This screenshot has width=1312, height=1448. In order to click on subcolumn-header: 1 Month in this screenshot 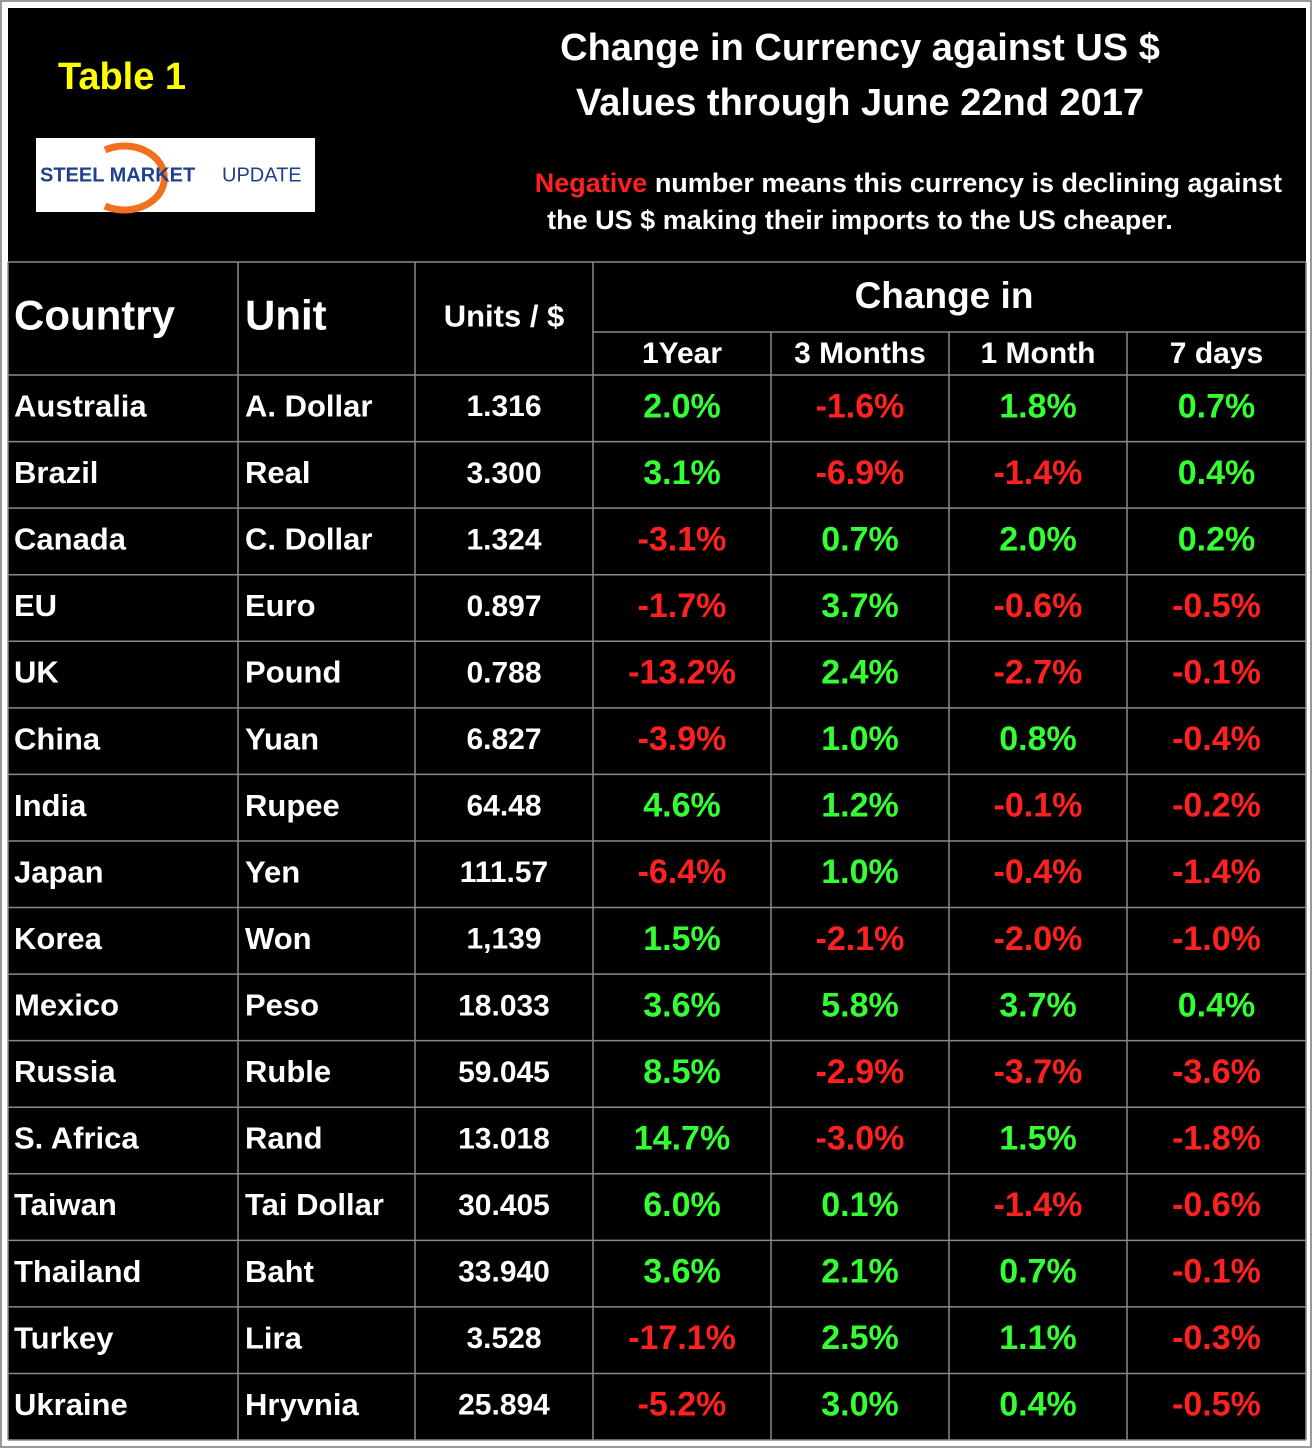, I will do `click(1038, 353)`.